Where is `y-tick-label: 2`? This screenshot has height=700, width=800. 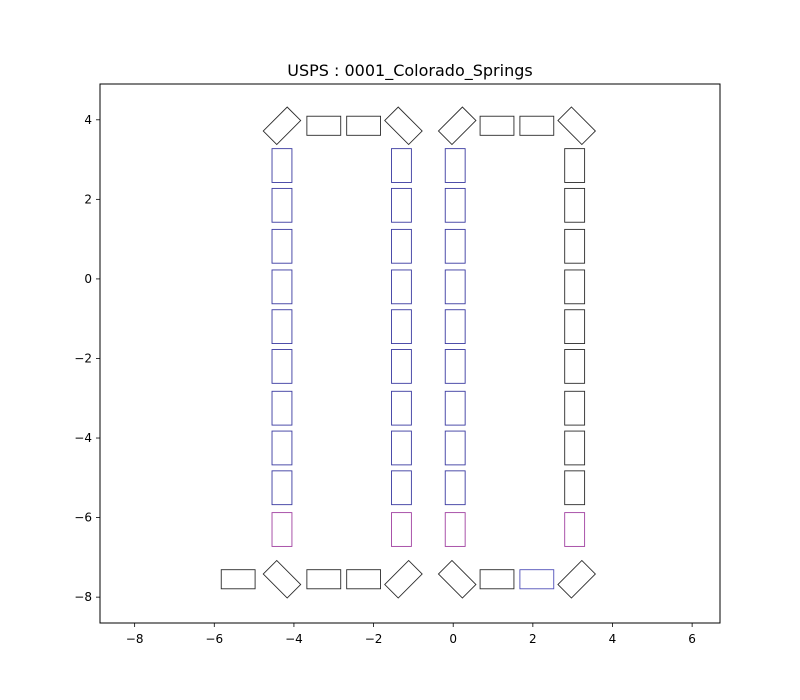
y-tick-label: 2 is located at coordinates (88, 199).